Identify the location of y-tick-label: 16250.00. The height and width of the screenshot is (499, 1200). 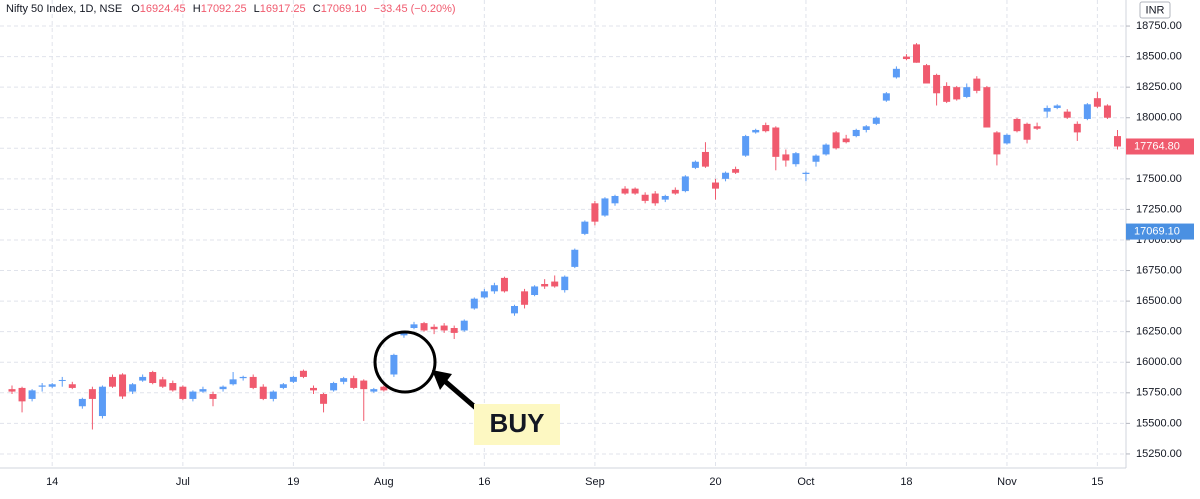
(1159, 332).